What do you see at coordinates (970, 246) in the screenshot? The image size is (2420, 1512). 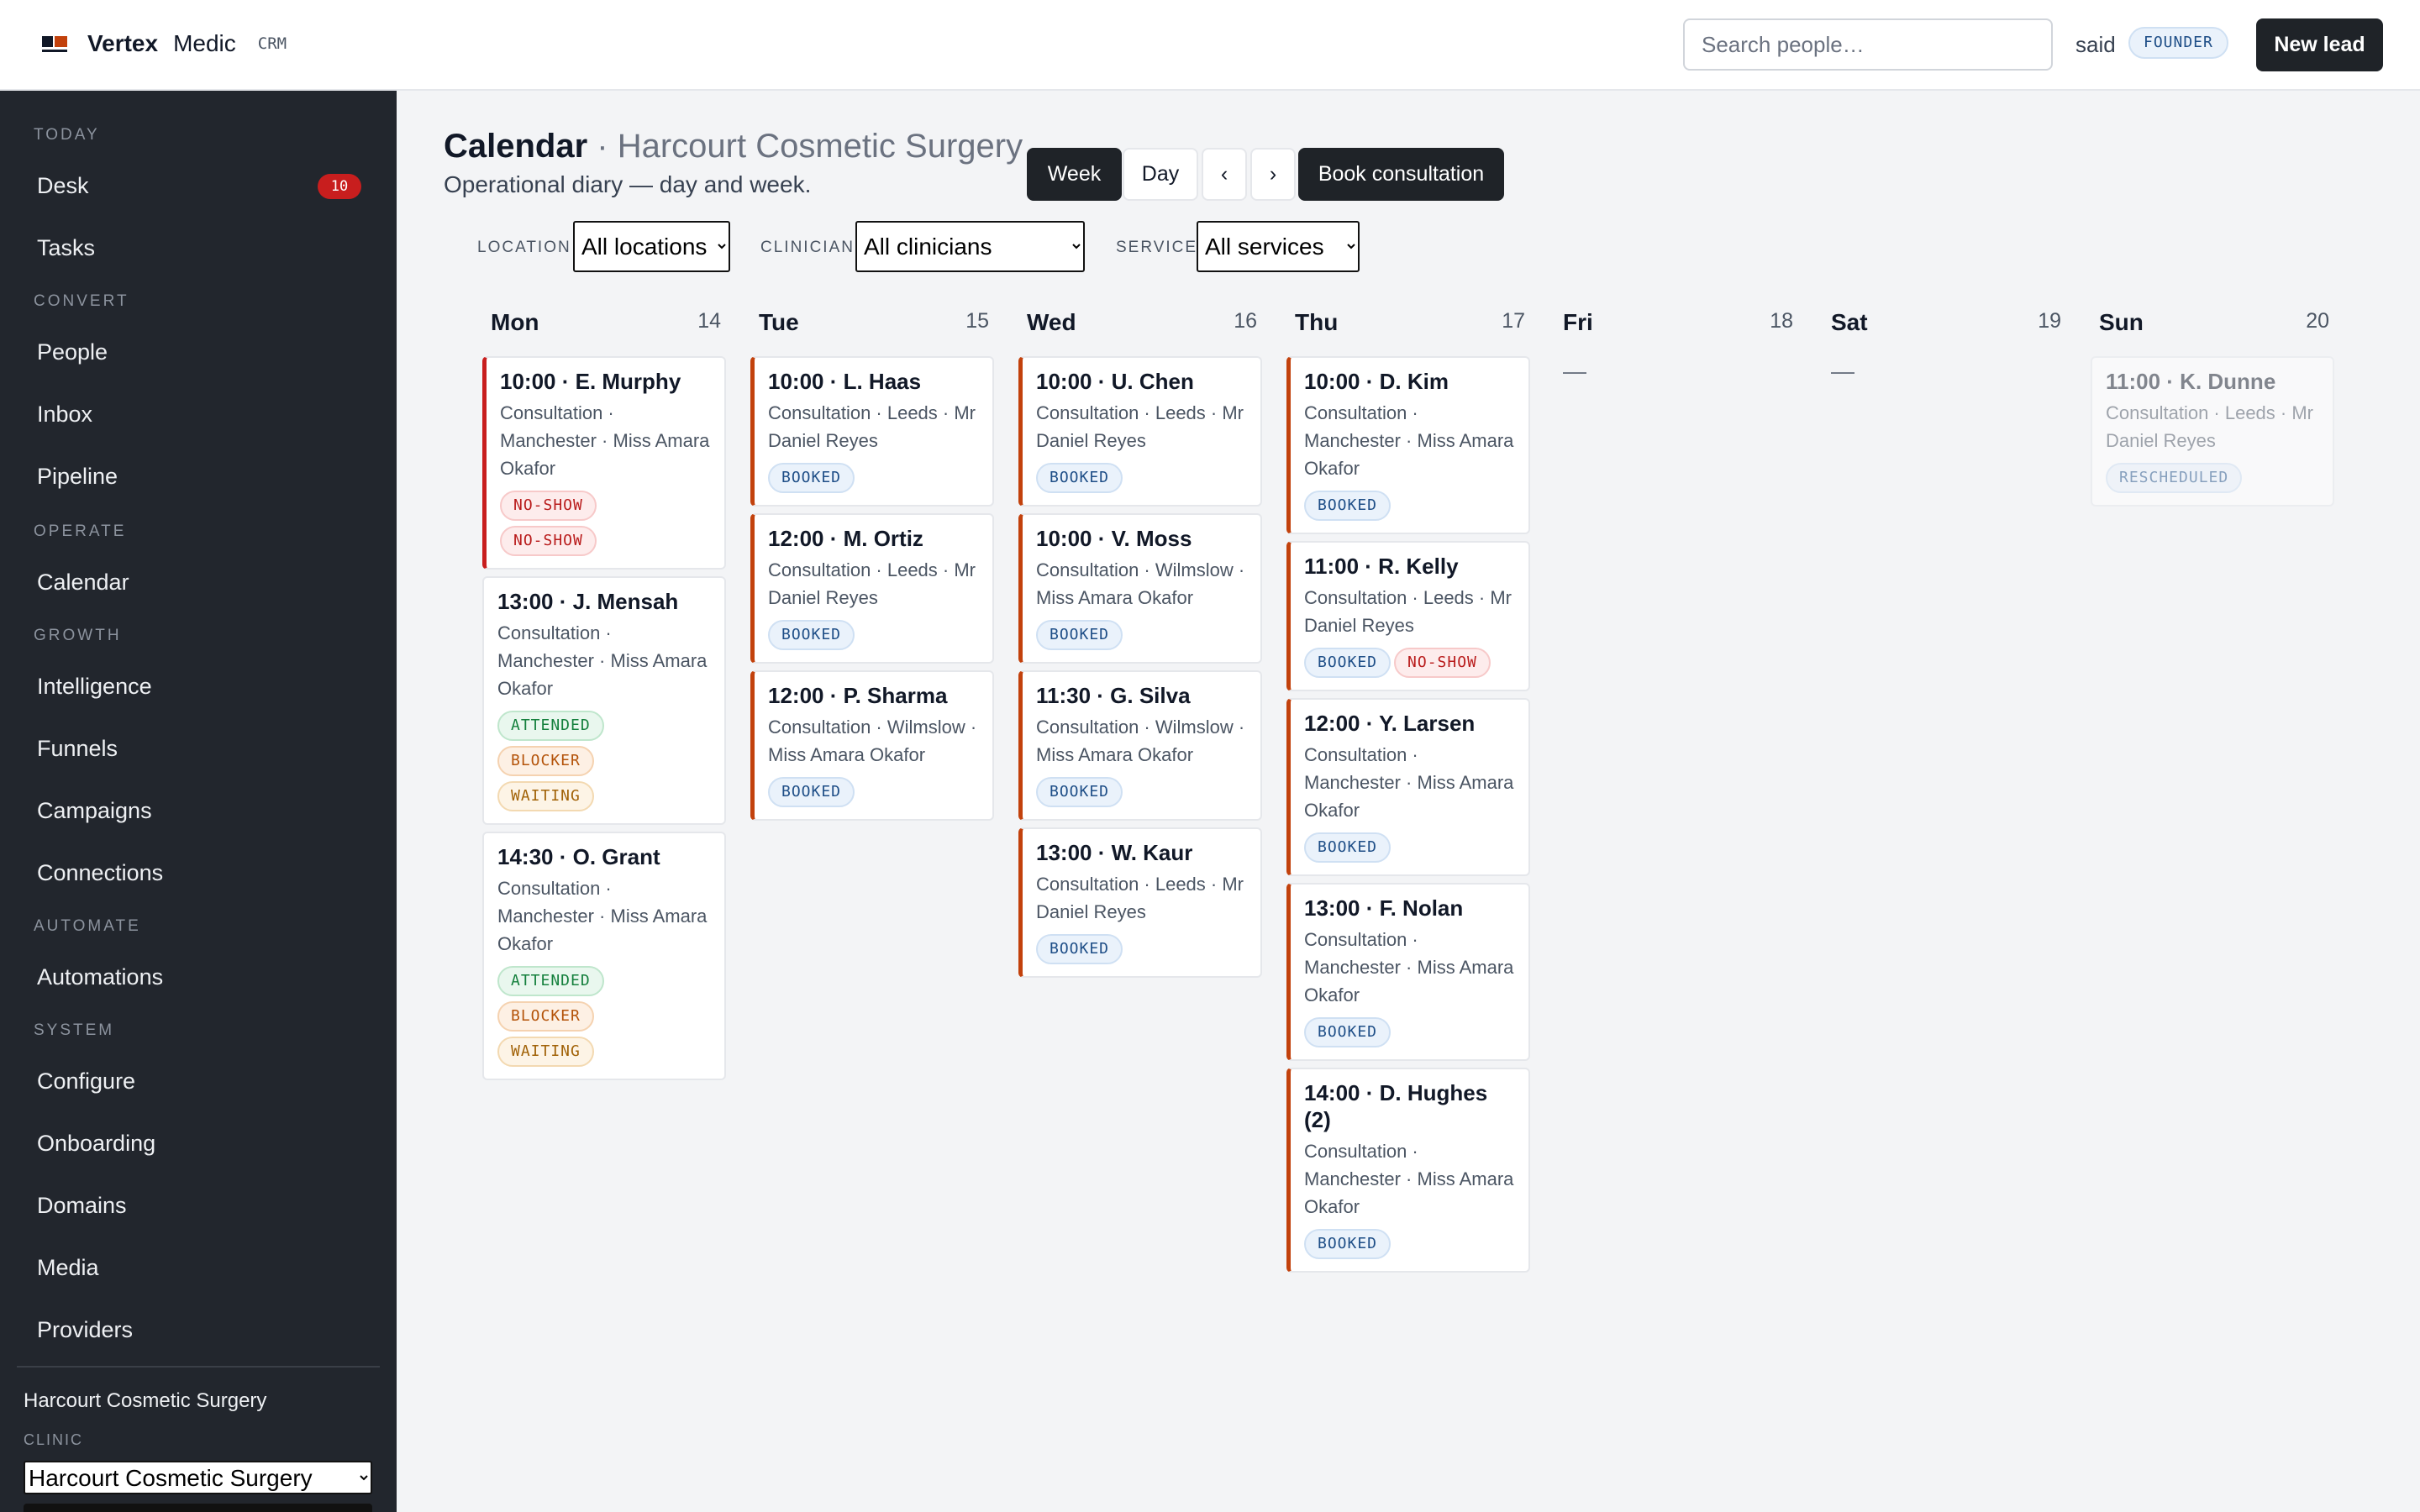 I see `clinician-select: All clinicians` at bounding box center [970, 246].